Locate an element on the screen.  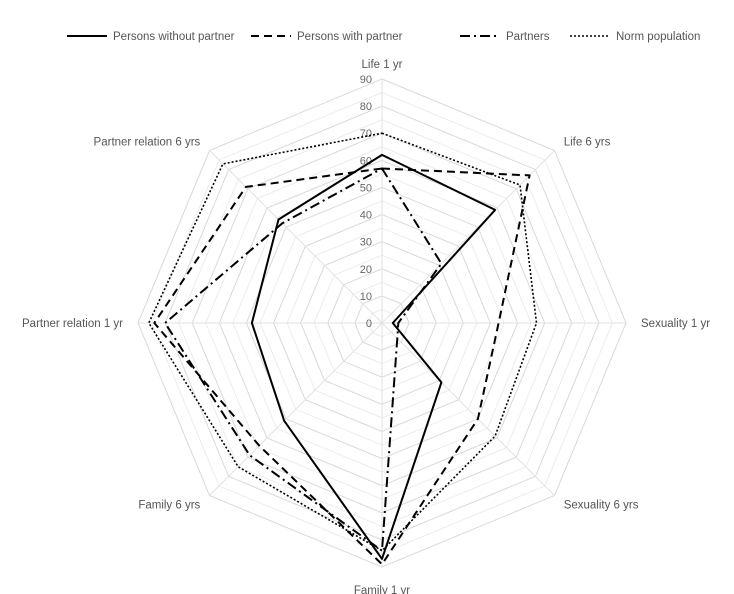
axis-label-sexuality-1-yr: Sexuality 1 yr is located at coordinates (675, 324).